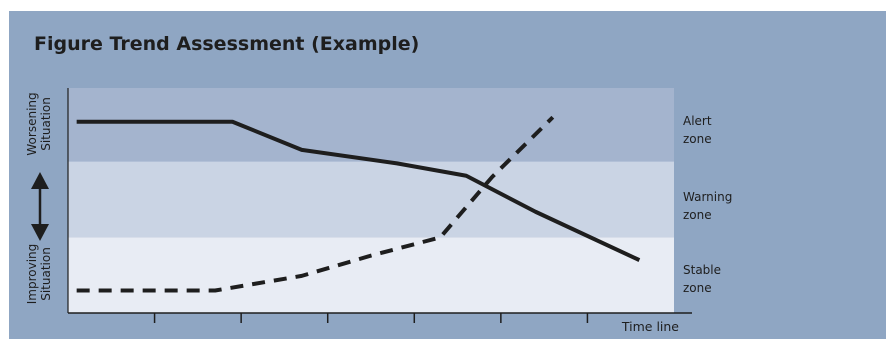 Image resolution: width=895 pixels, height=341 pixels. What do you see at coordinates (32, 274) in the screenshot?
I see `y-bottom-label-line1: Improving` at bounding box center [32, 274].